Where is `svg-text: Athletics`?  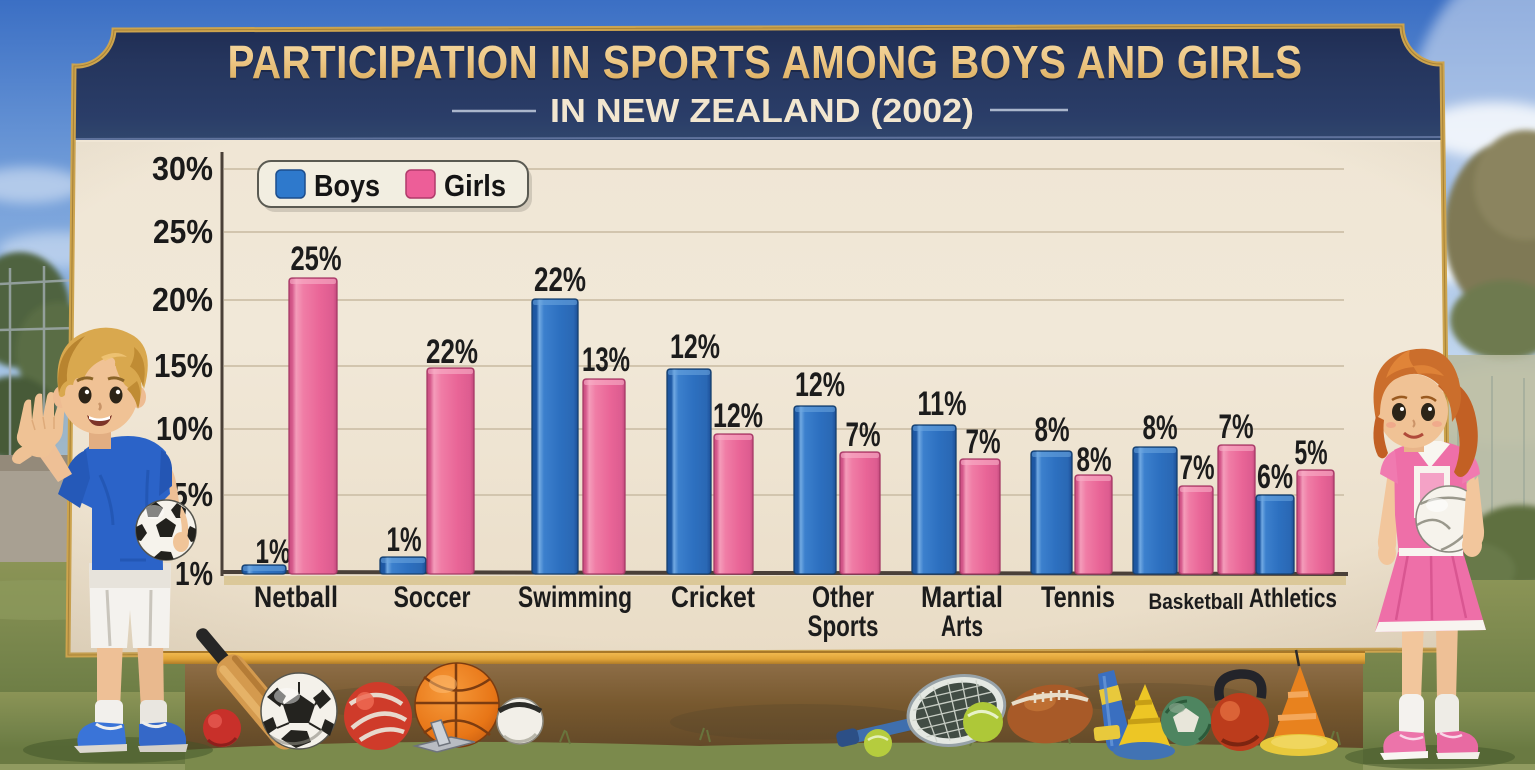 svg-text: Athletics is located at coordinates (1293, 598).